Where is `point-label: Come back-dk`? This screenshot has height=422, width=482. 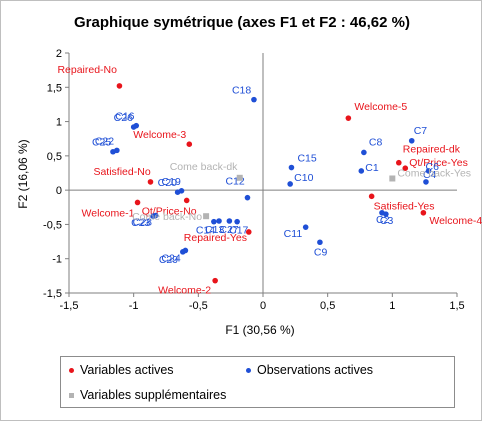
point-label: Come back-dk is located at coordinates (204, 167).